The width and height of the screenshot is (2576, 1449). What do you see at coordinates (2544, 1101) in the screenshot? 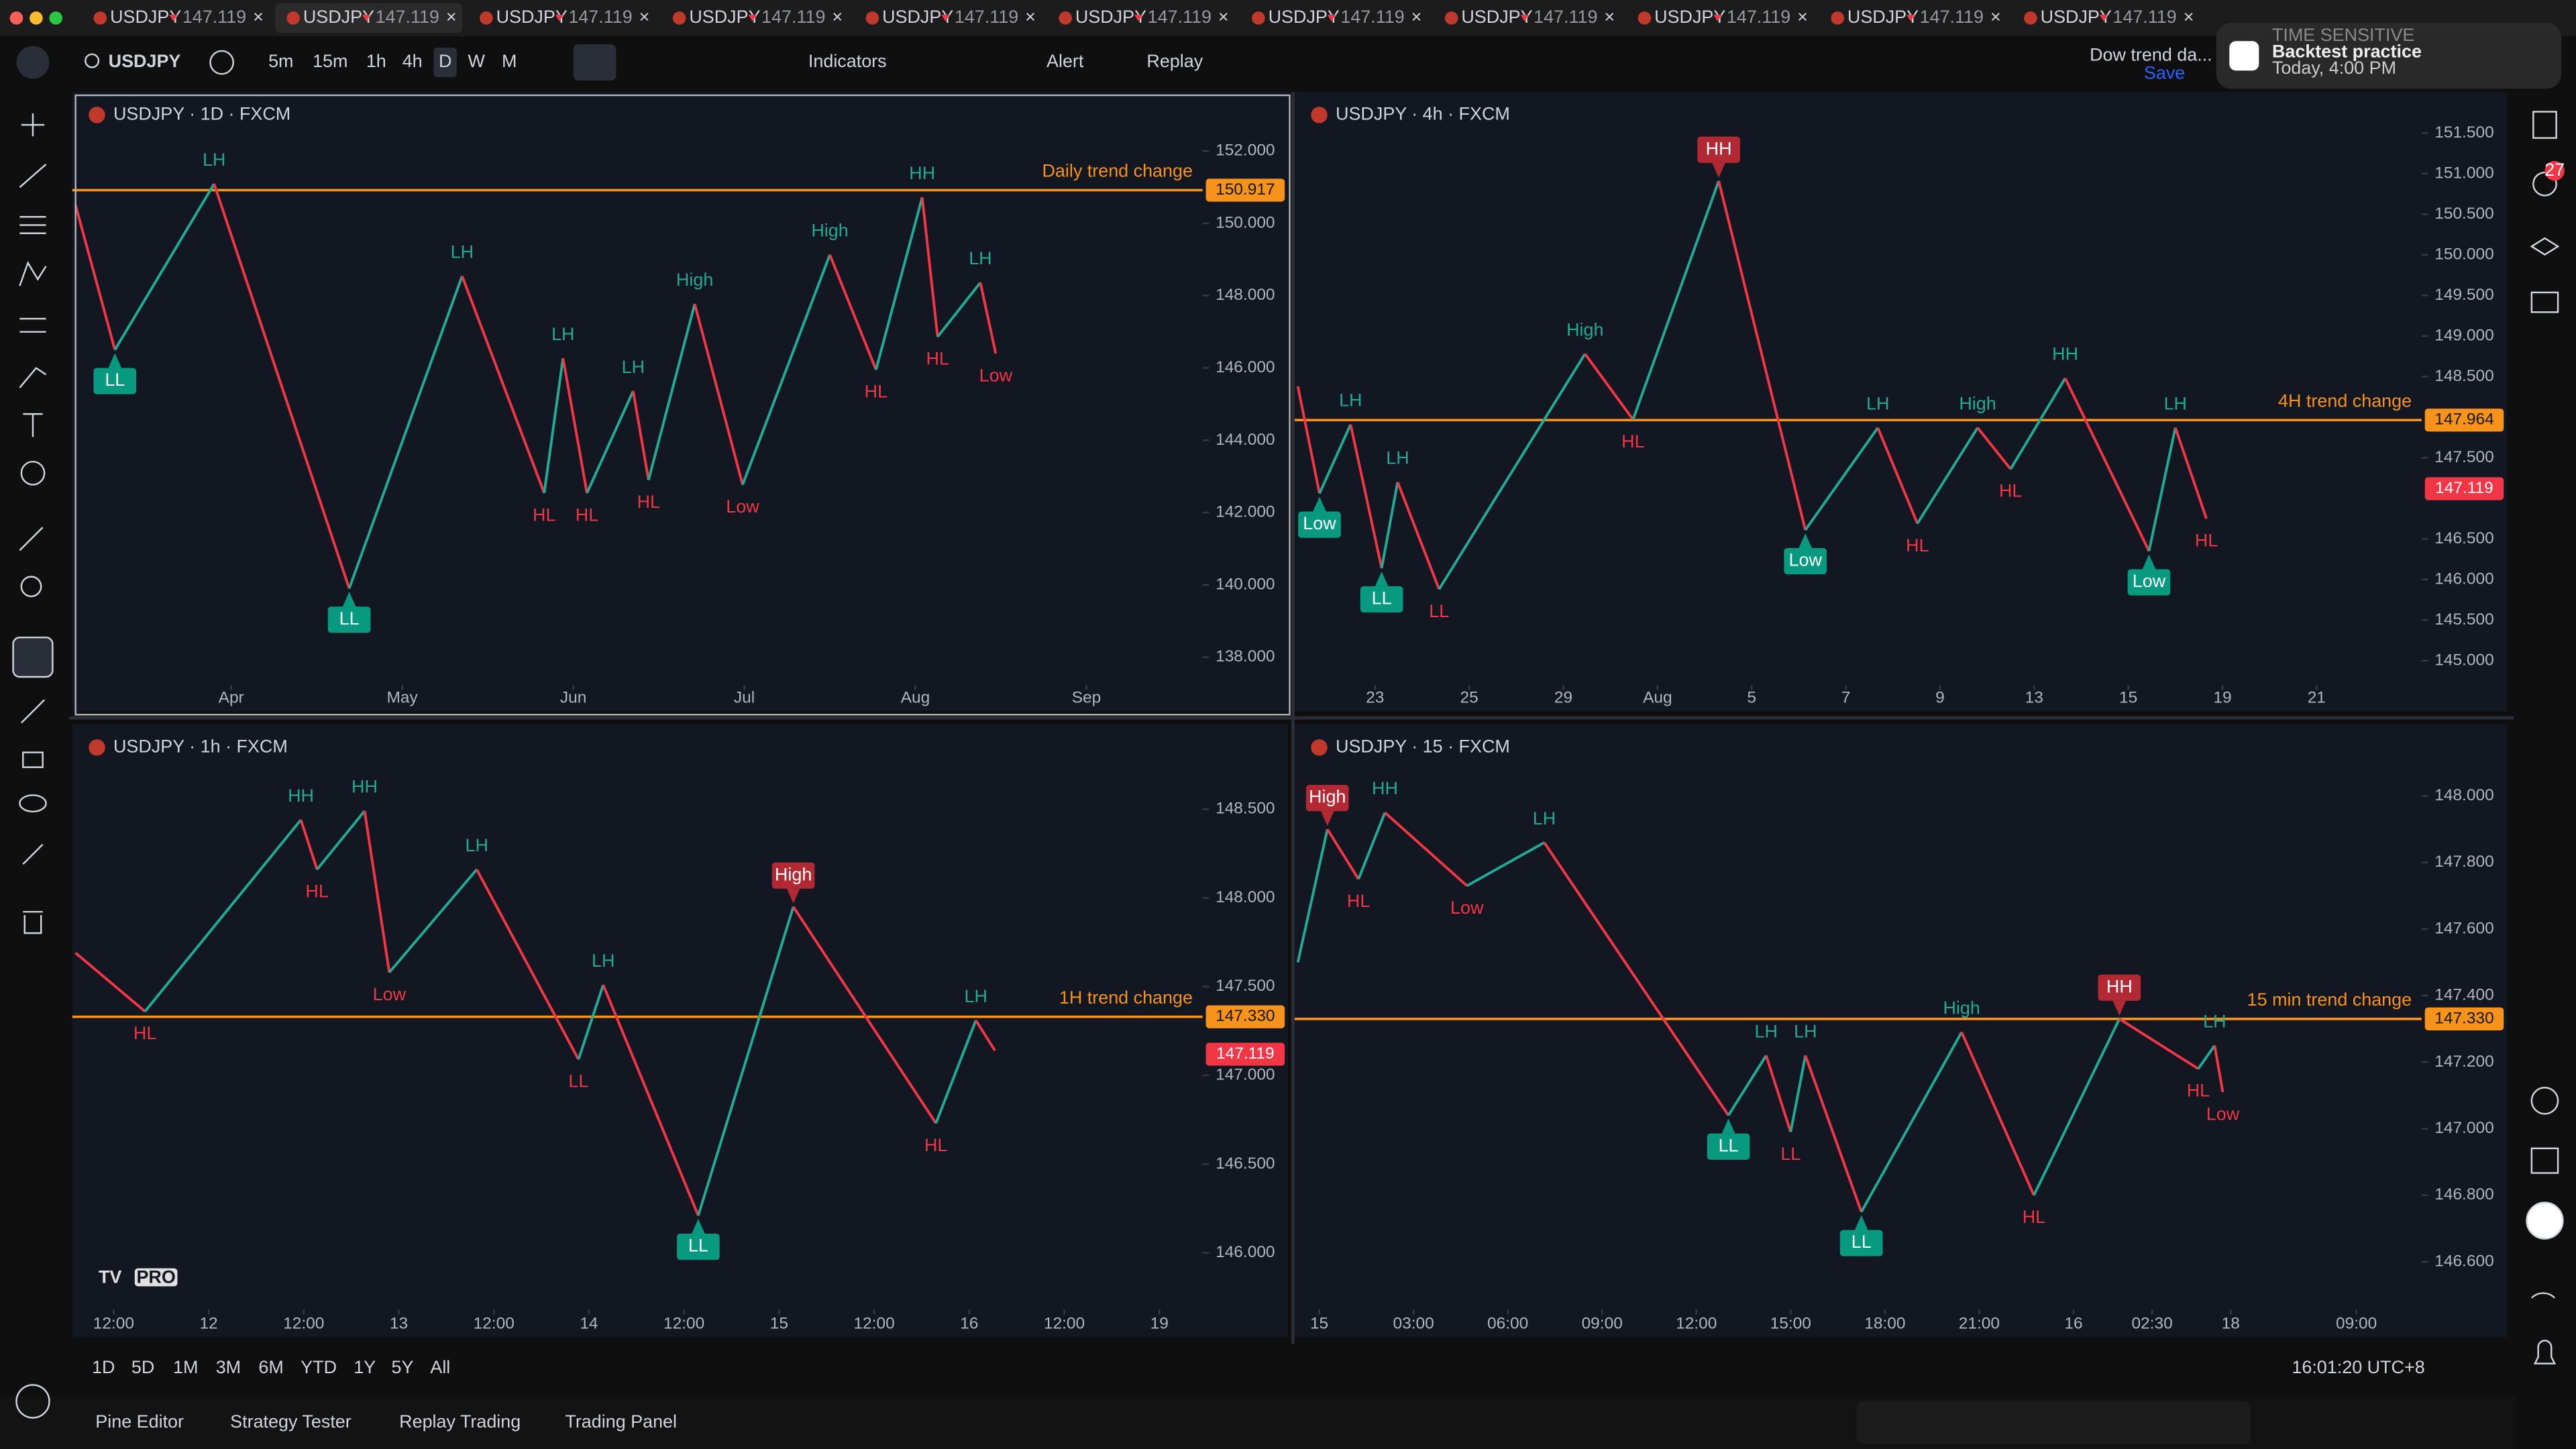
I see `target-icon` at bounding box center [2544, 1101].